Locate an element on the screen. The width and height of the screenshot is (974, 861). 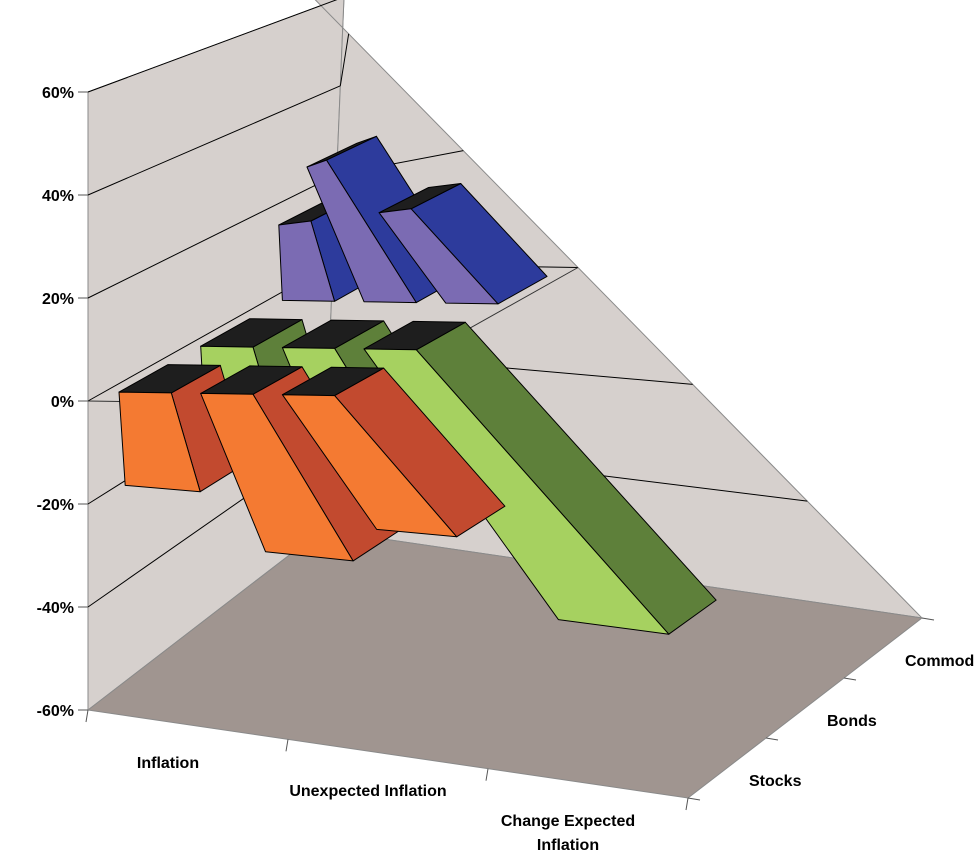
x-category-label-line: Unexpected Inflation is located at coordinates (367, 791).